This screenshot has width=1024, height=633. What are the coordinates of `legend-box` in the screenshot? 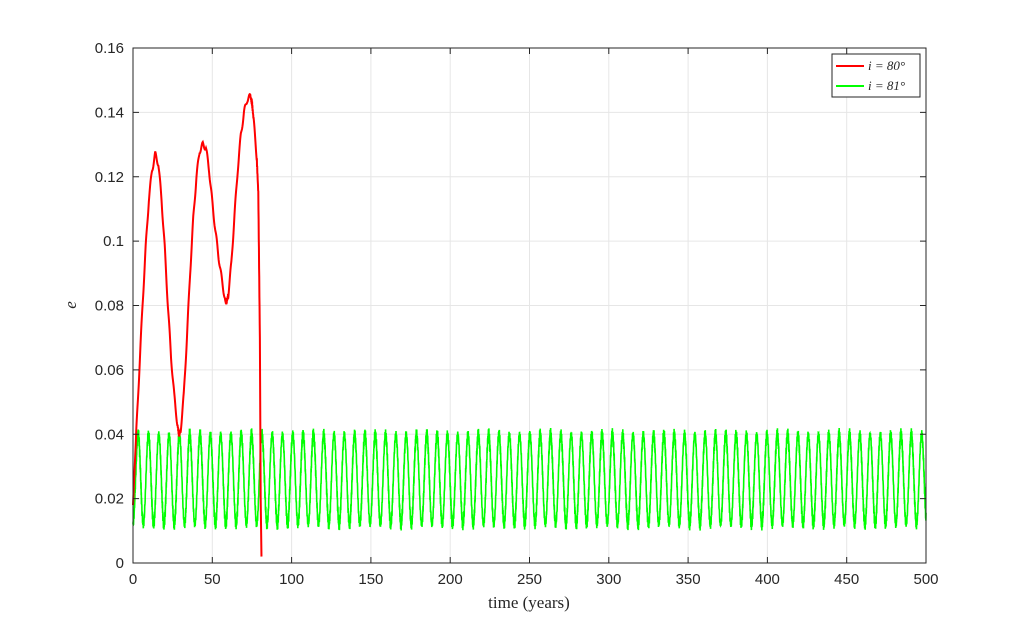 It's located at (876, 75).